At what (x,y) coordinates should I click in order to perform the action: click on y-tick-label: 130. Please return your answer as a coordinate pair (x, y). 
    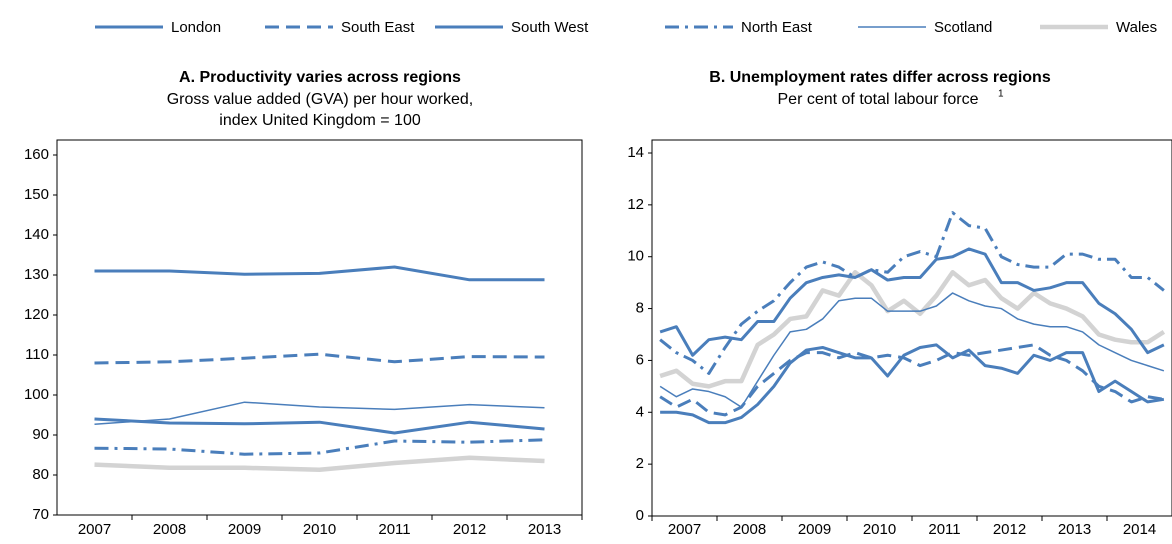
    Looking at the image, I should click on (36, 274).